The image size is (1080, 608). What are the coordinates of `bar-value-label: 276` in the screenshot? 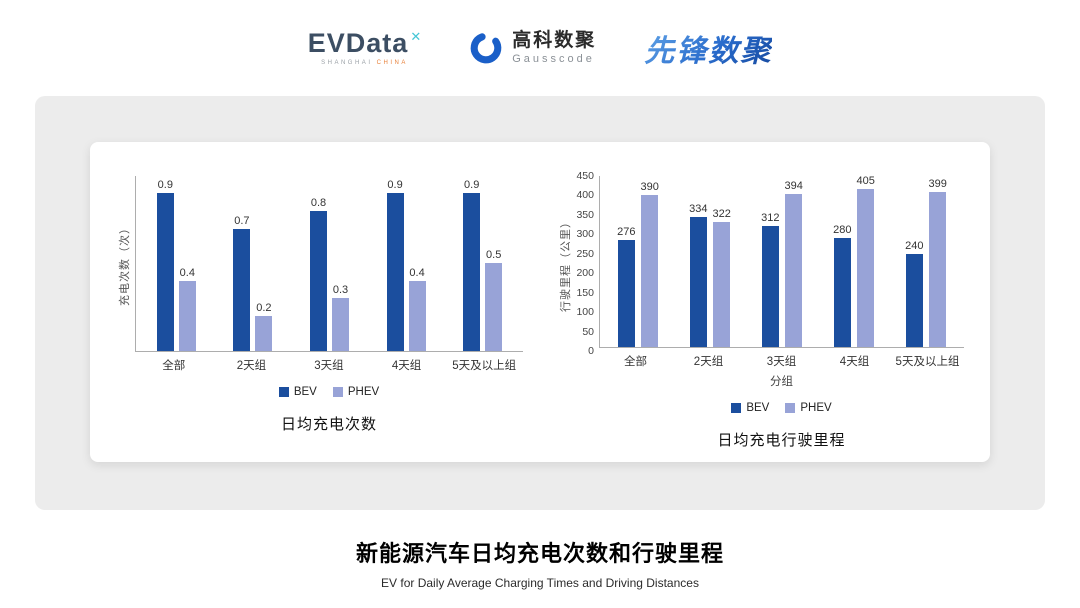 It's located at (626, 232).